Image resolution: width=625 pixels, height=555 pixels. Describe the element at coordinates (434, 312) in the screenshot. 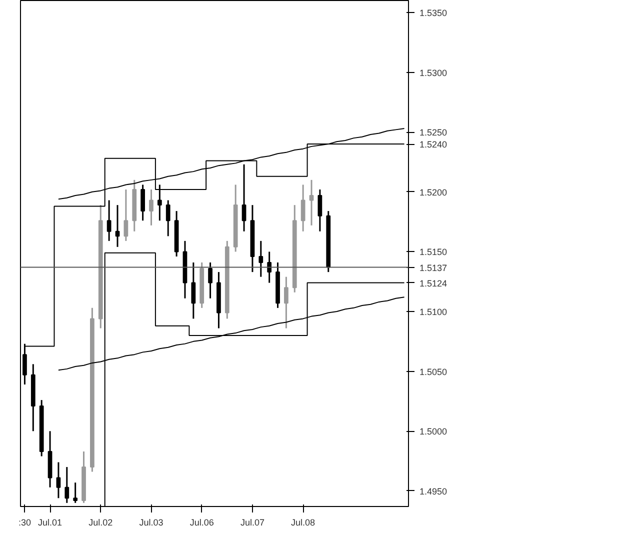

I see `y-tick-label: 1.5100` at that location.